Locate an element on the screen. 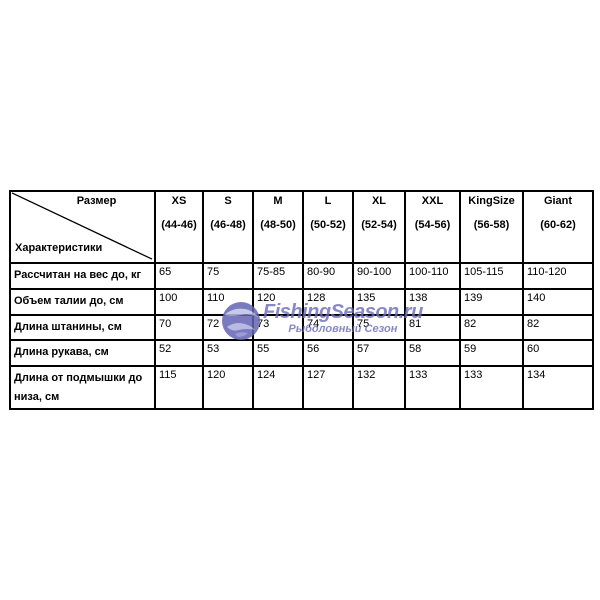 This screenshot has width=600, height=600. cell-value: 57 is located at coordinates (379, 353).